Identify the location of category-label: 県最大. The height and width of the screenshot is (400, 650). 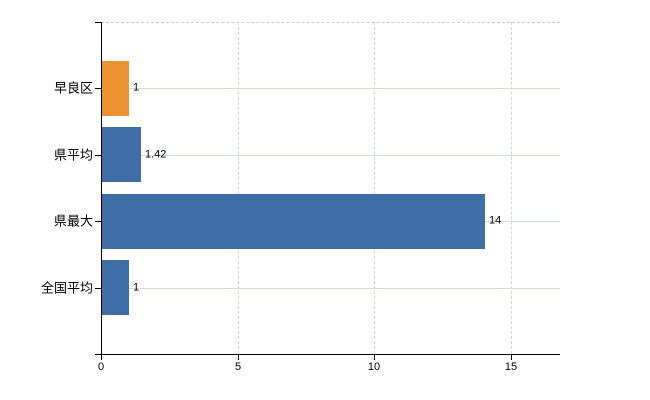
(73, 221).